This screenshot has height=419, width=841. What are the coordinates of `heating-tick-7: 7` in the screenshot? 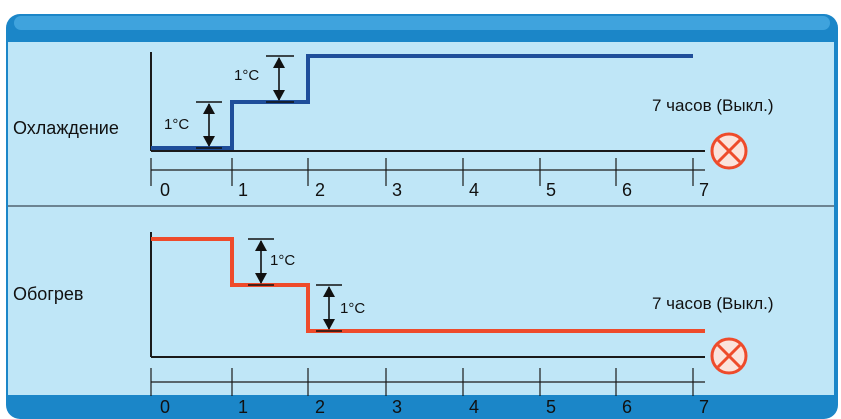 It's located at (704, 407).